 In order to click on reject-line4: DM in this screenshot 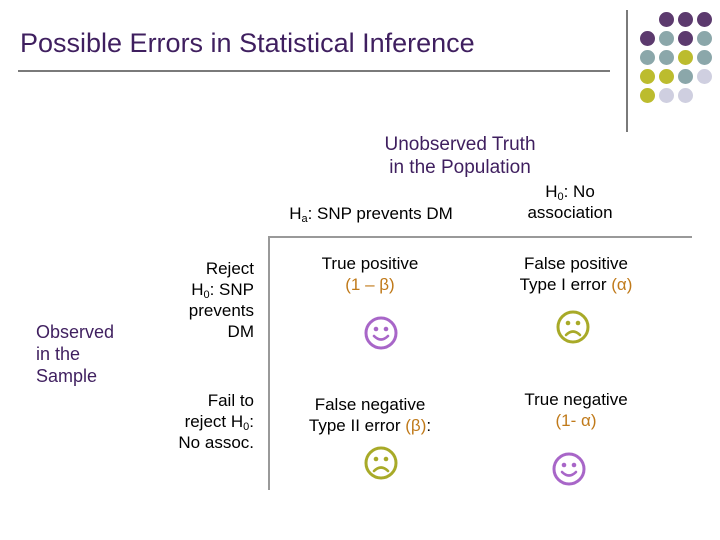, I will do `click(240, 331)`.